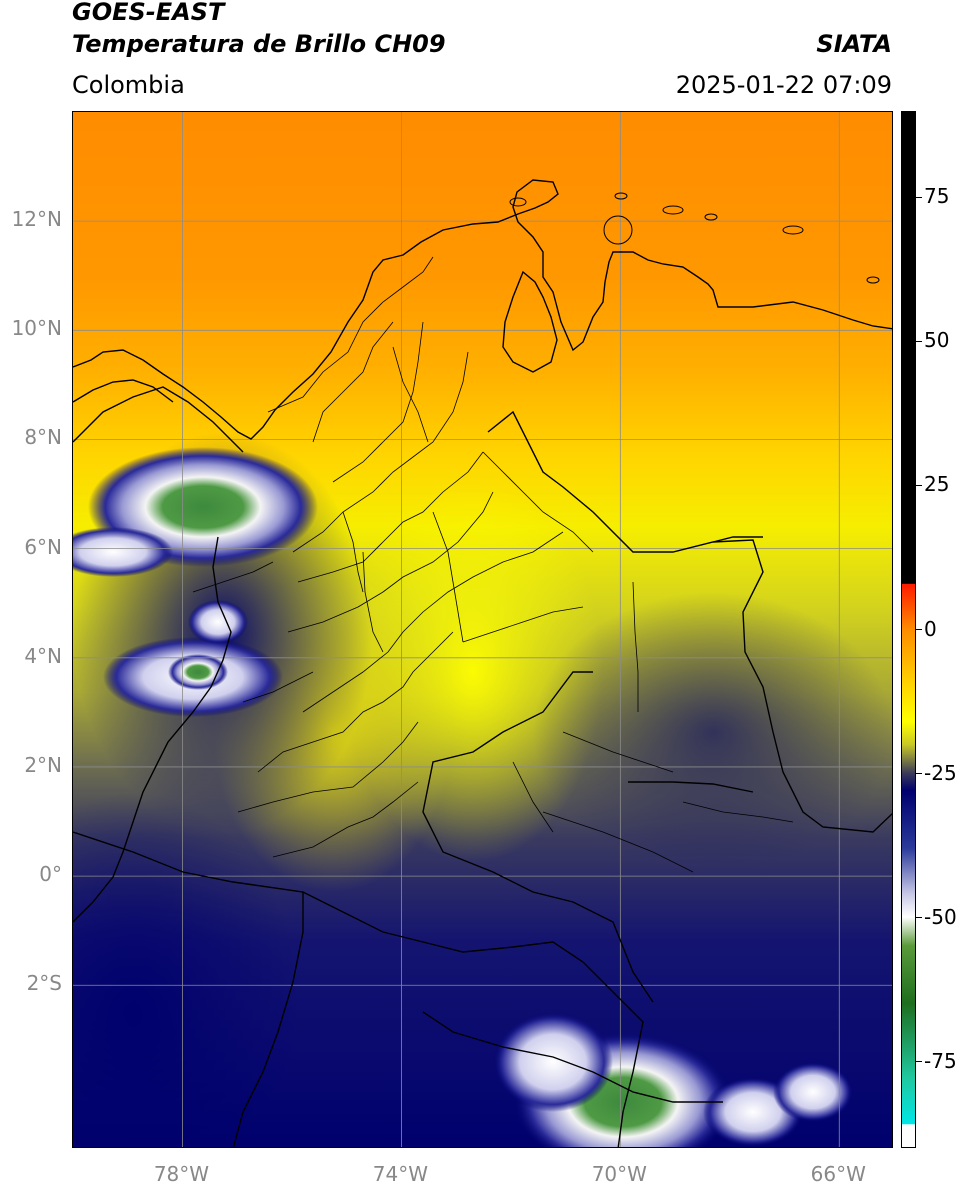 This screenshot has height=1190, width=966. Describe the element at coordinates (181, 1174) in the screenshot. I see `longitude-tick-label: 78°W` at that location.